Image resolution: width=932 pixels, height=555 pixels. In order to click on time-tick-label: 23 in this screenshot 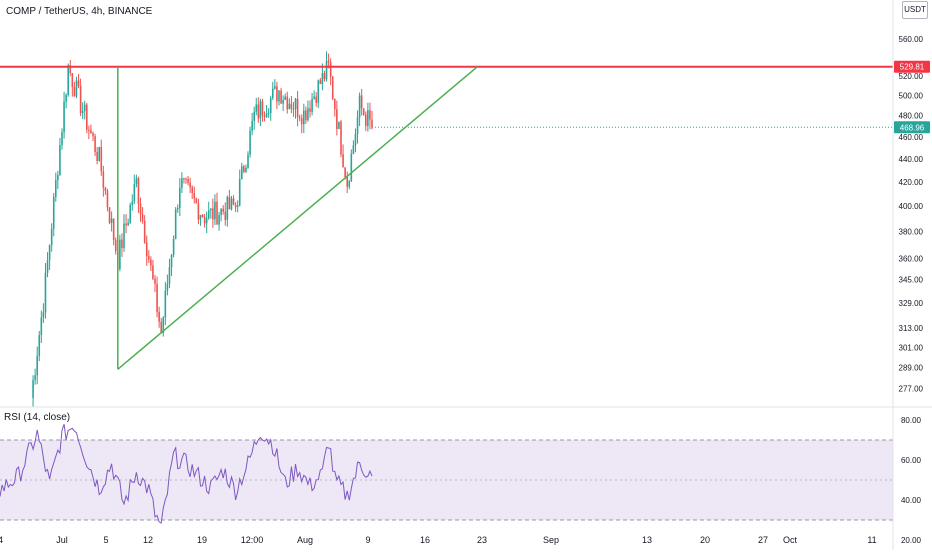, I will do `click(482, 540)`.